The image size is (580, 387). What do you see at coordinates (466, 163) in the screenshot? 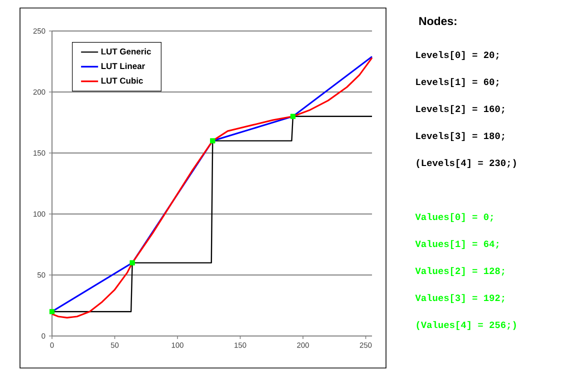
I see `text: (Levels[4] = 230;)` at bounding box center [466, 163].